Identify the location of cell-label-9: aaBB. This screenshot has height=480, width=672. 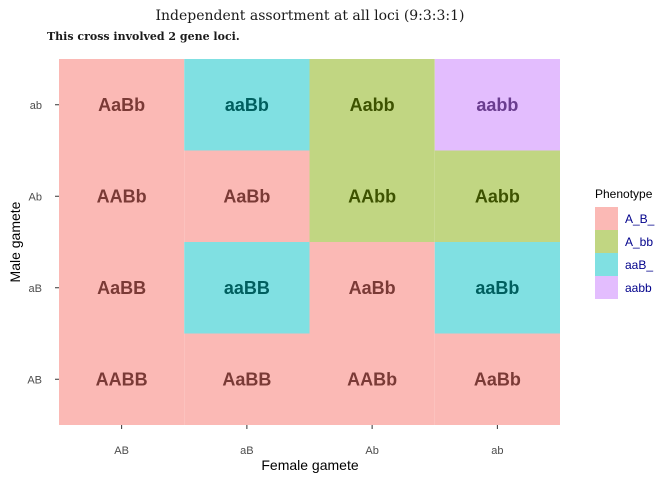
(247, 288).